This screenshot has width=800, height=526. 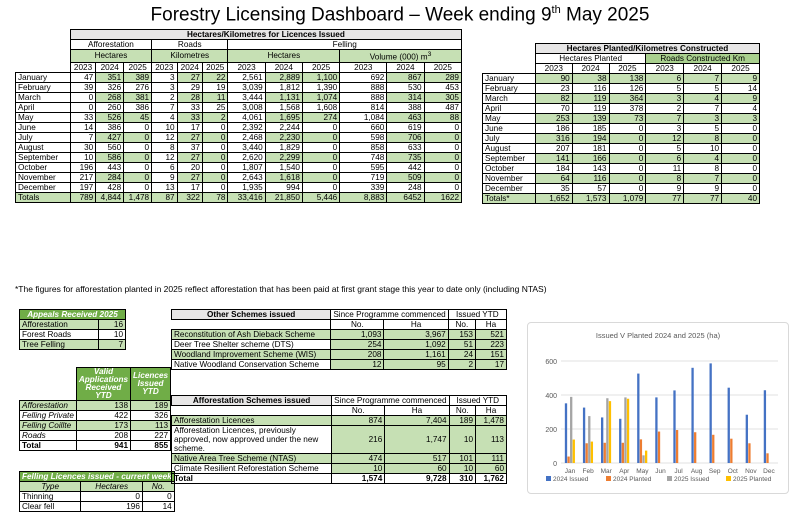 I want to click on scheme-value: 1,747, so click(x=417, y=439).